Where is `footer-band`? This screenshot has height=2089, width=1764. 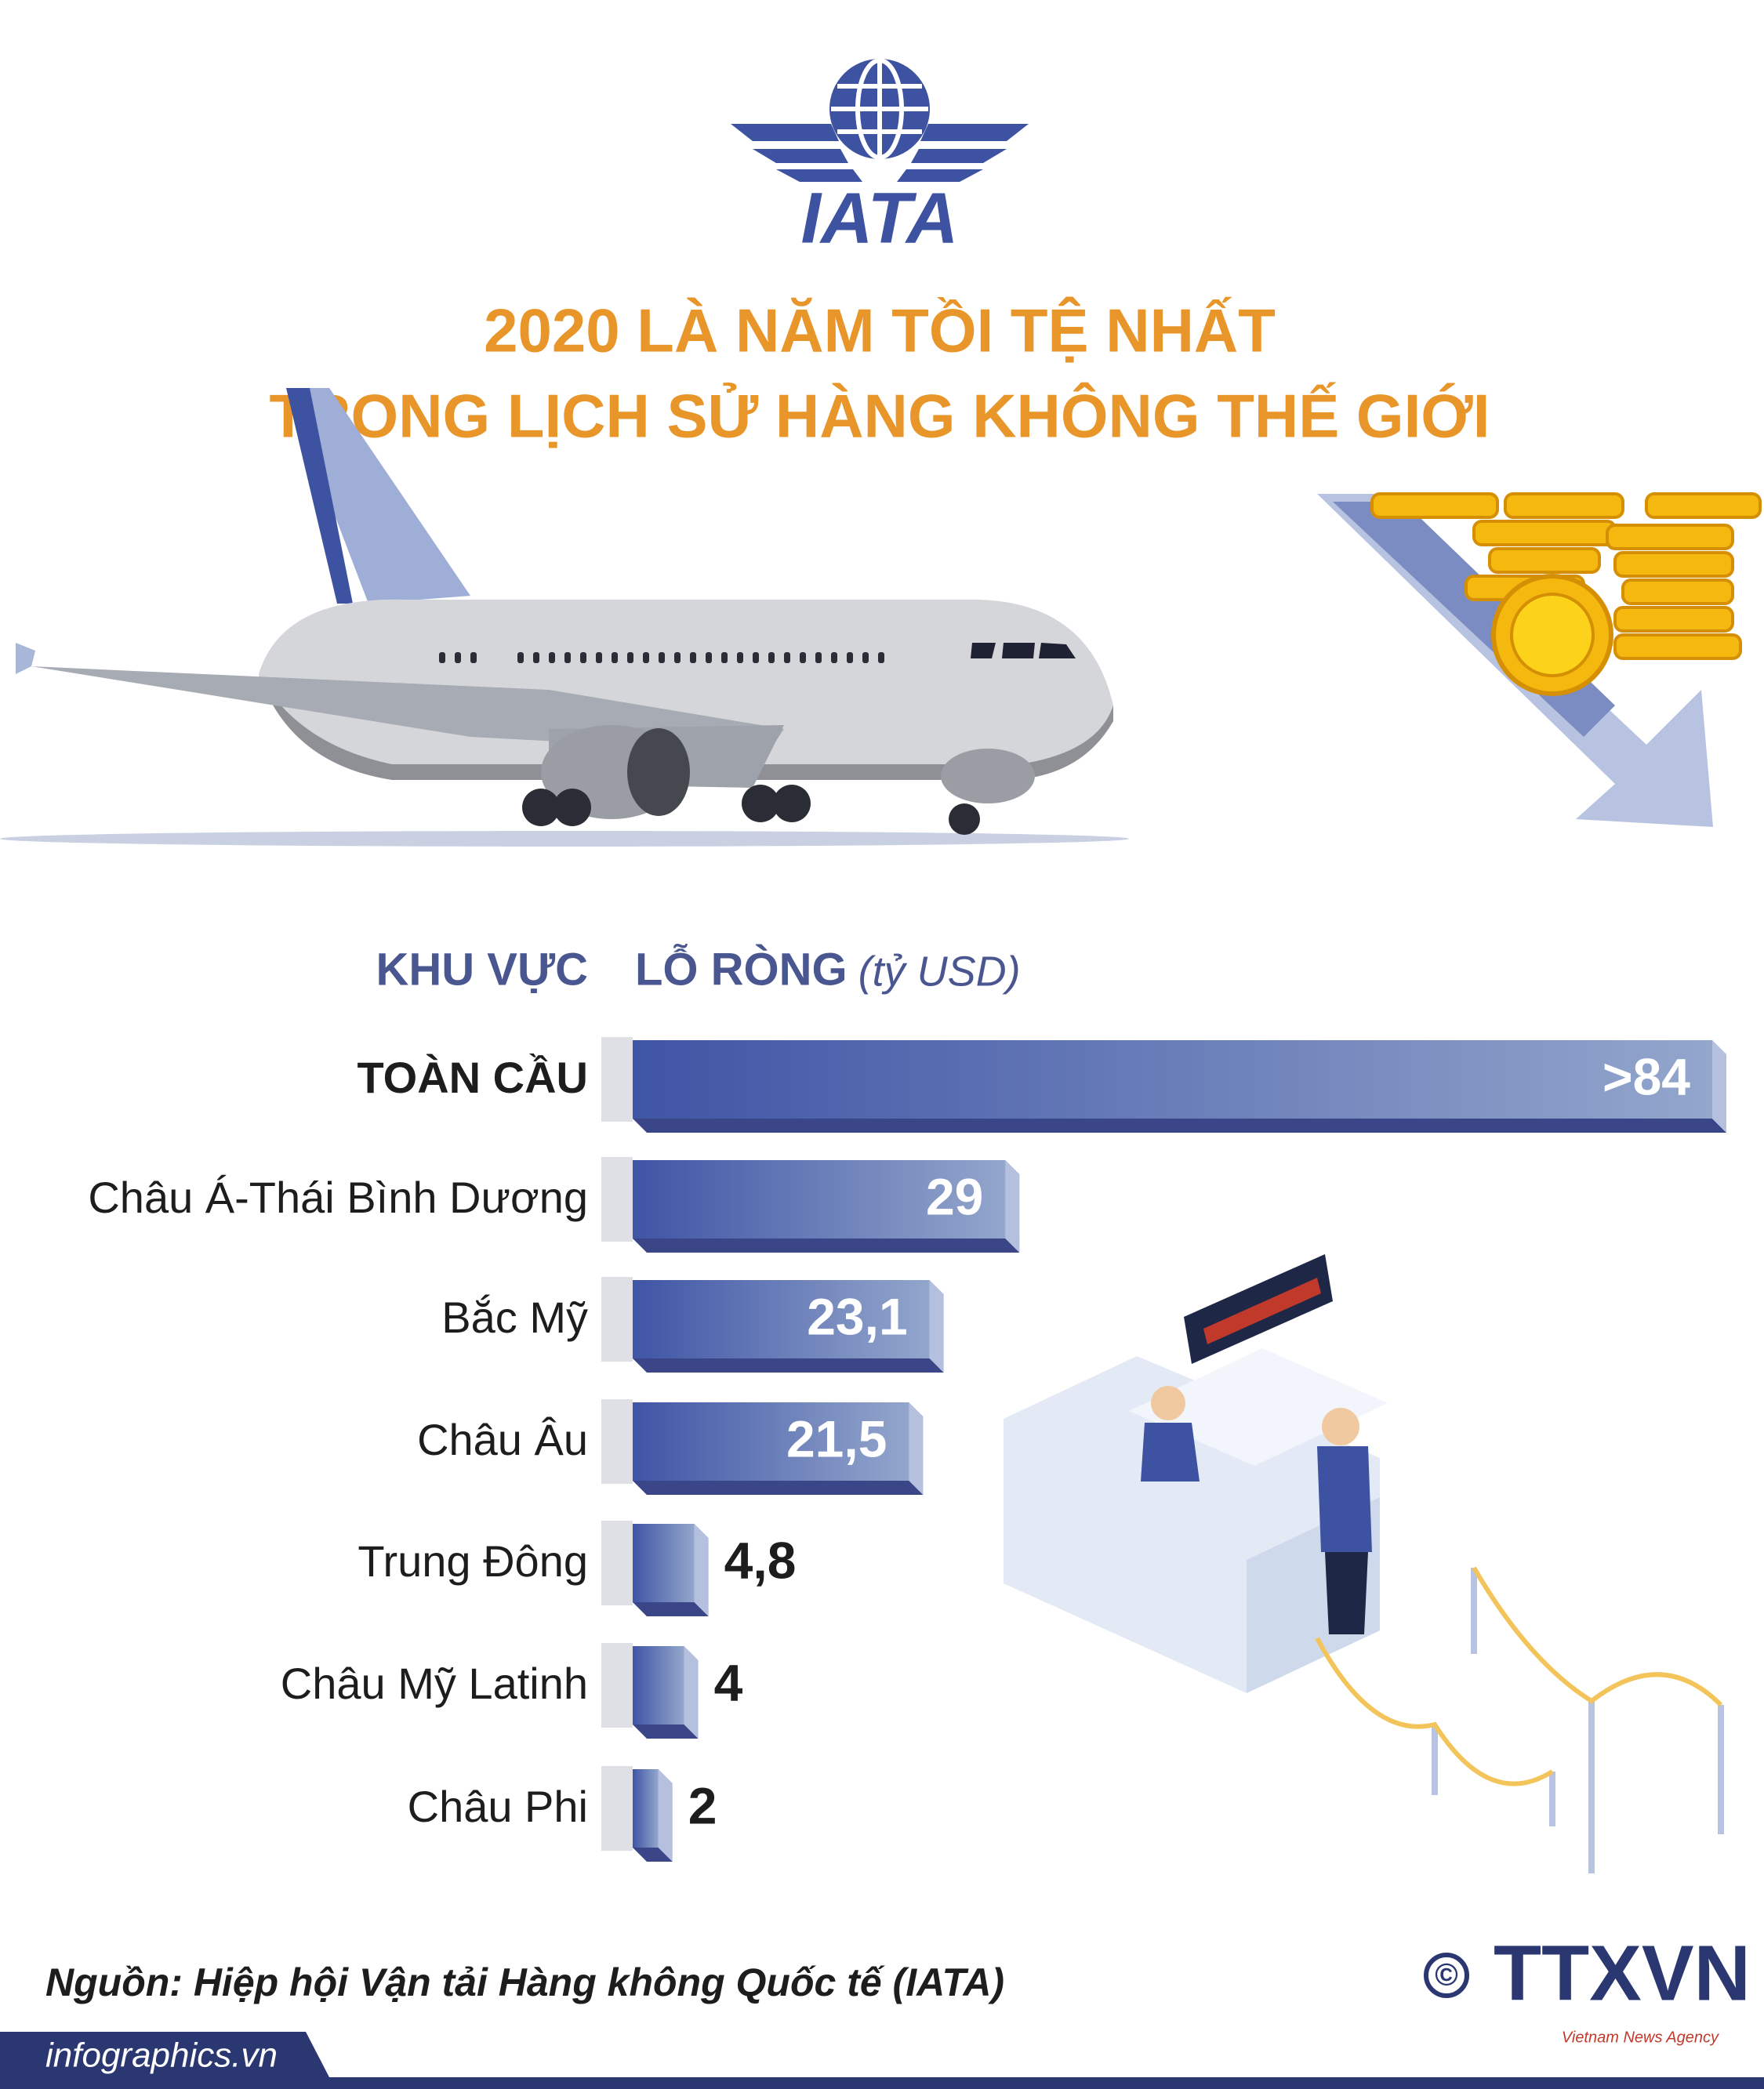 footer-band is located at coordinates (882, 2060).